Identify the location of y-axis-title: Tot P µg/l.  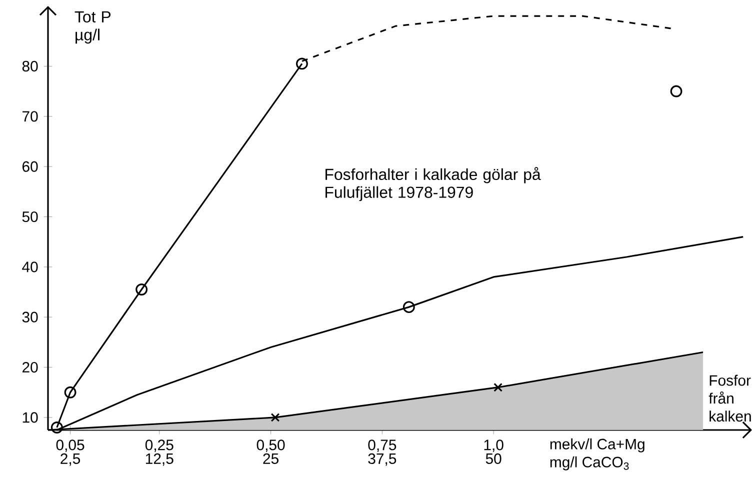
(92, 27).